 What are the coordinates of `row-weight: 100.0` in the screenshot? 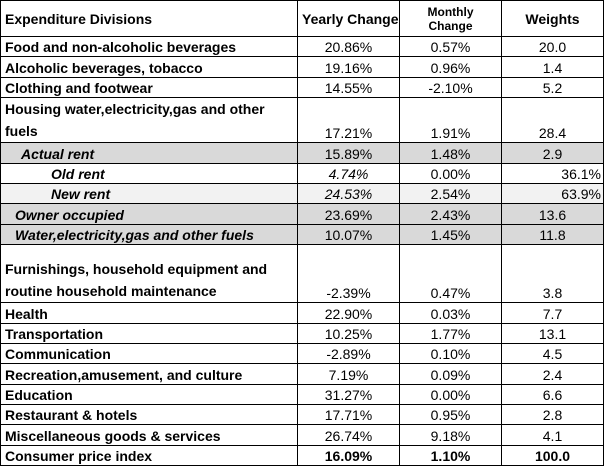 It's located at (552, 455).